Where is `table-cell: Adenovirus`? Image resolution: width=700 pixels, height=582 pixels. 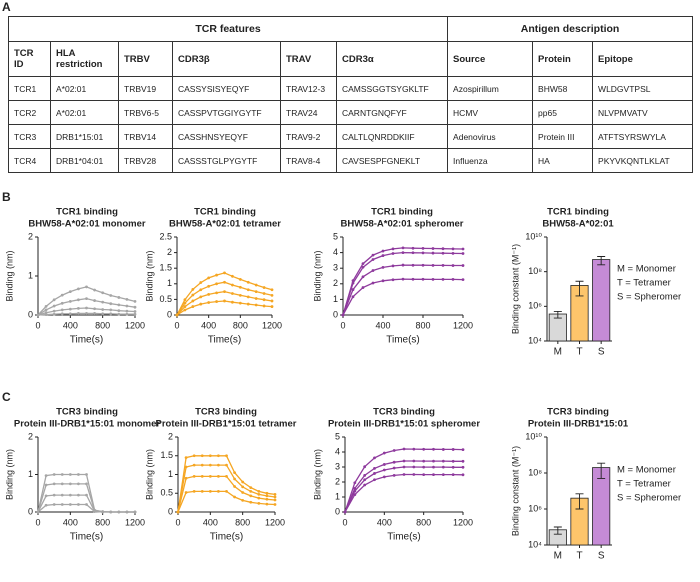 table-cell: Adenovirus is located at coordinates (490, 136).